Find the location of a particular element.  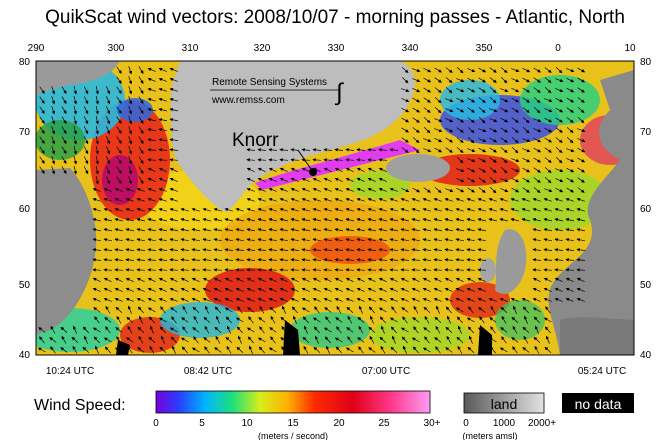

lon-tick: 300 is located at coordinates (116, 48).